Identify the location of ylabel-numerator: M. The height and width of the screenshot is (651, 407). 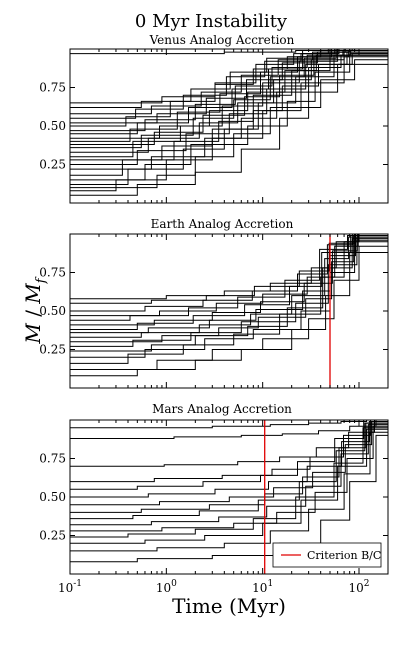
(33, 334).